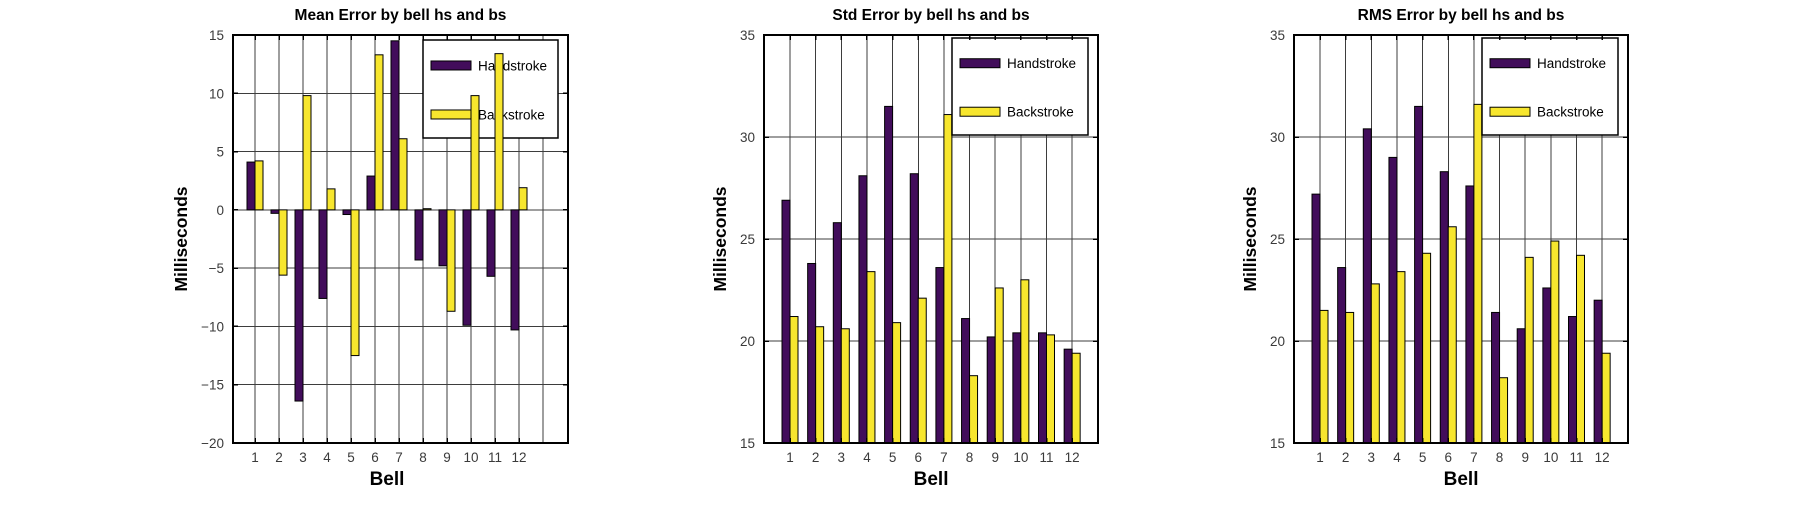 The width and height of the screenshot is (1800, 505). Describe the element at coordinates (747, 239) in the screenshot. I see `y-tick-label: 25` at that location.